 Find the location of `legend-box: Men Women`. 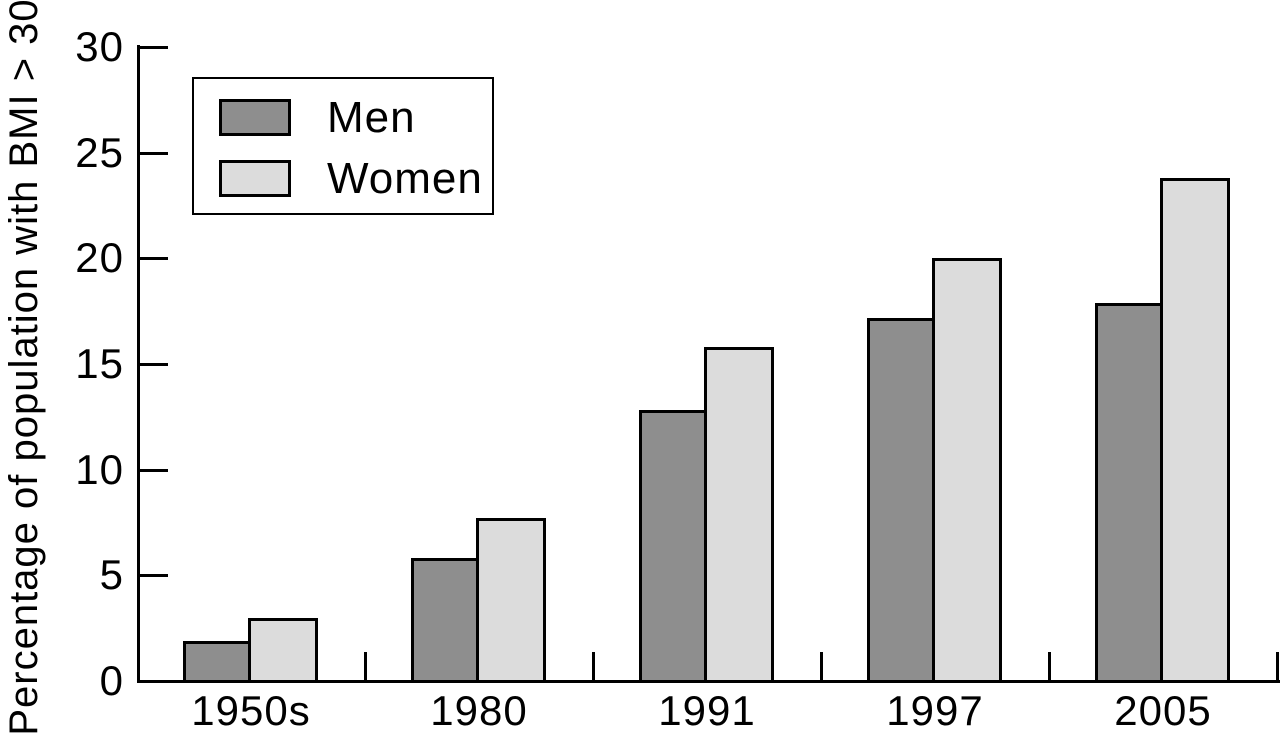

legend-box: Men Women is located at coordinates (343, 146).